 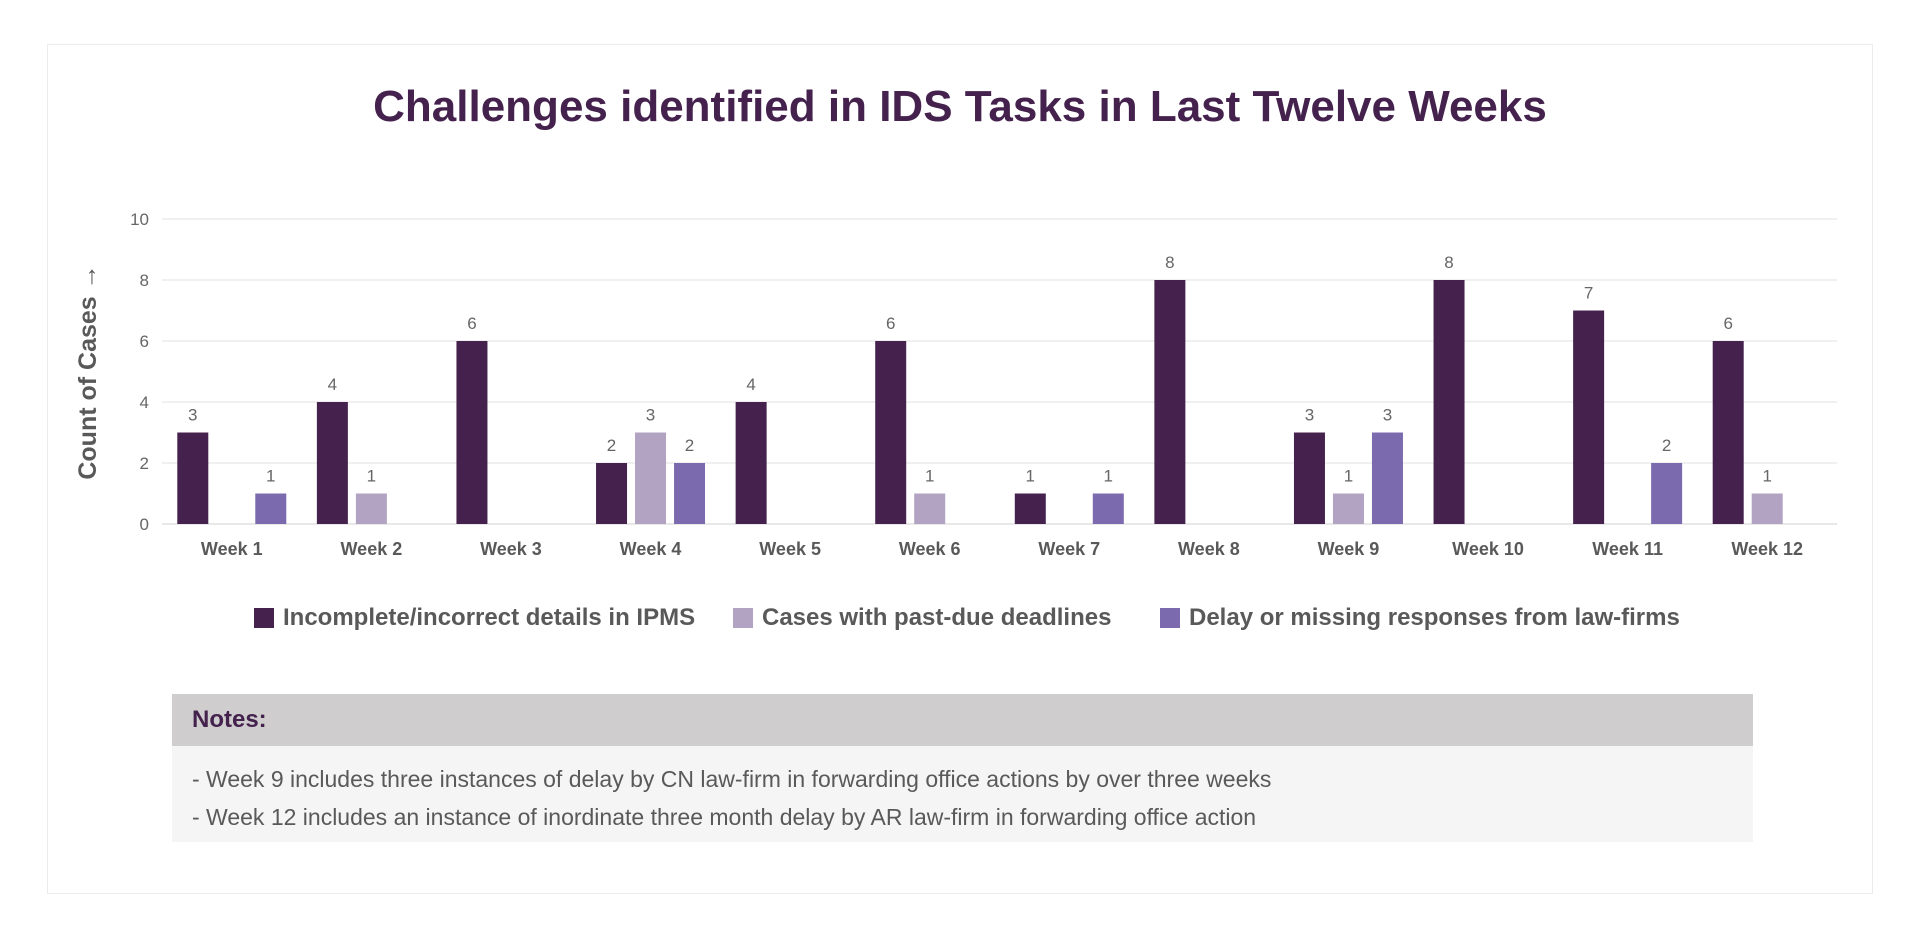 I want to click on data-label: 7, so click(x=1588, y=293).